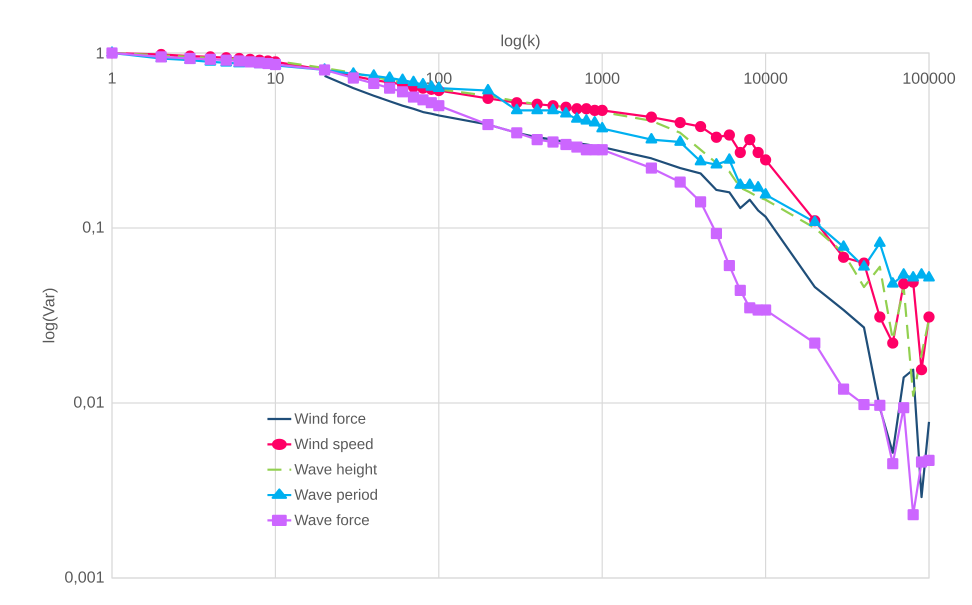 The height and width of the screenshot is (605, 972). I want to click on x-tick-label: 1, so click(112, 78).